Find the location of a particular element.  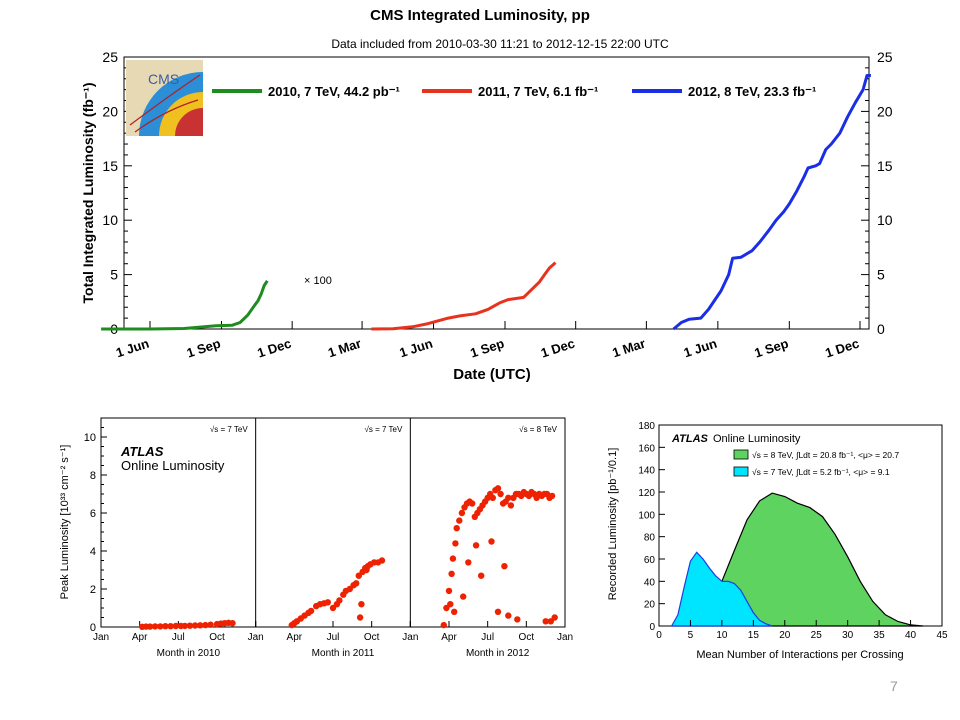

pileup-ytick-label: 180 is located at coordinates (646, 426).